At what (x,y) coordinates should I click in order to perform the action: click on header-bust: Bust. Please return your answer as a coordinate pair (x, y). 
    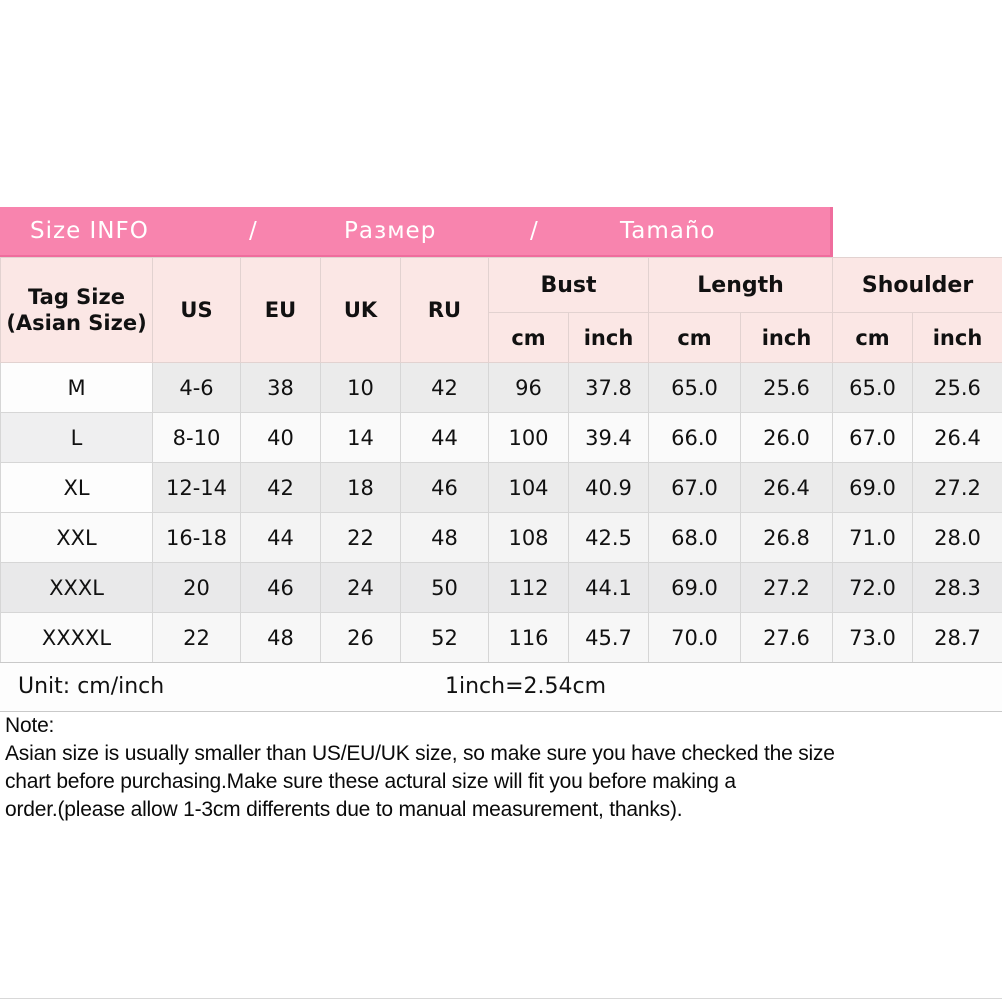
    Looking at the image, I should click on (568, 285).